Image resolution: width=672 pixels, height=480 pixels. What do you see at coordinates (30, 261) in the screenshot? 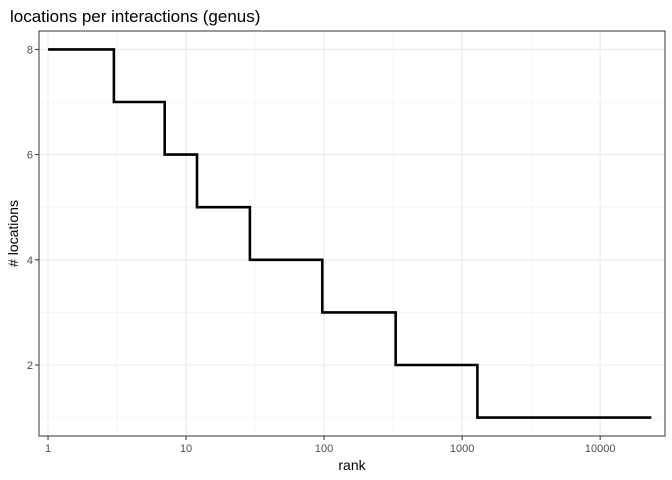
I see `y-tick-label: 4` at bounding box center [30, 261].